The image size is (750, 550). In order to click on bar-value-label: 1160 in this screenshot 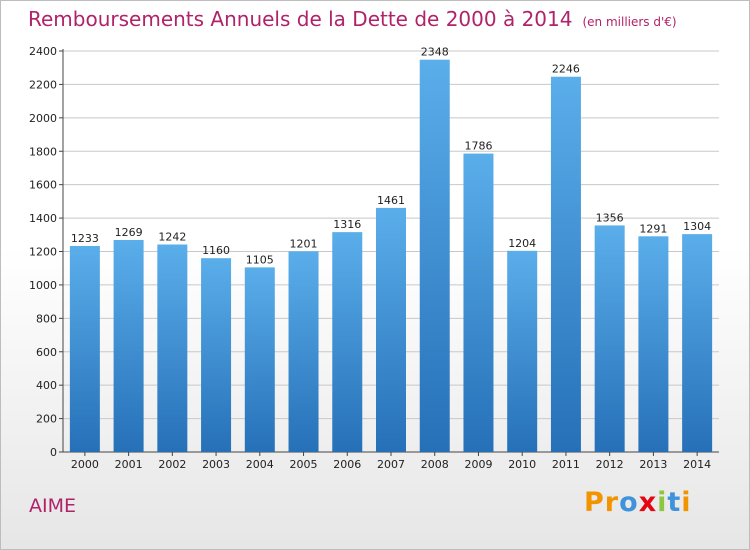, I will do `click(216, 250)`.